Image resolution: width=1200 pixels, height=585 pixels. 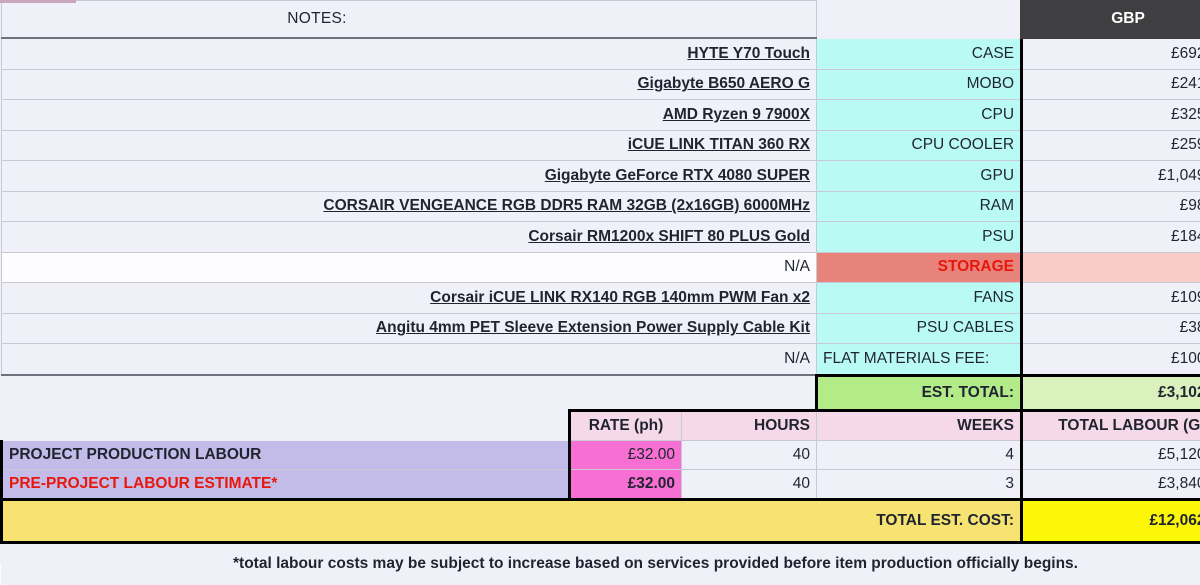 I want to click on top-accent-strip, so click(x=38, y=1).